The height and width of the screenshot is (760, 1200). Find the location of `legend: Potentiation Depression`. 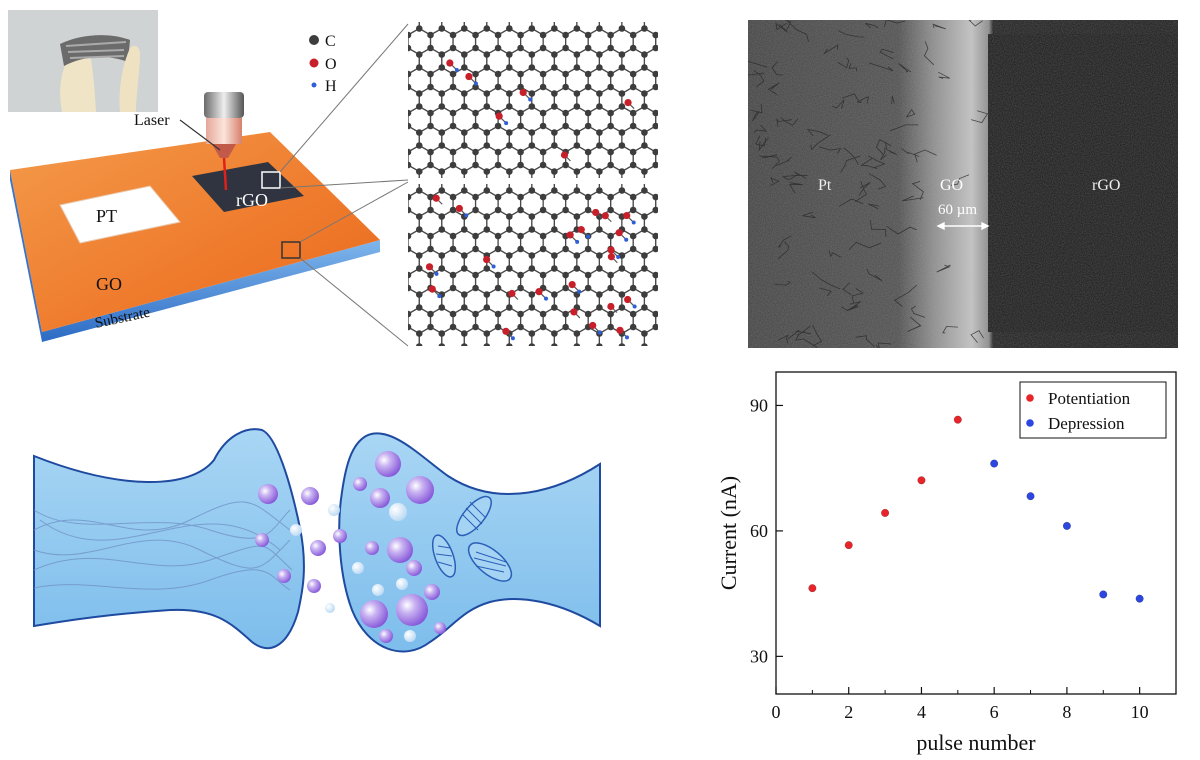

legend: Potentiation Depression is located at coordinates (1093, 410).